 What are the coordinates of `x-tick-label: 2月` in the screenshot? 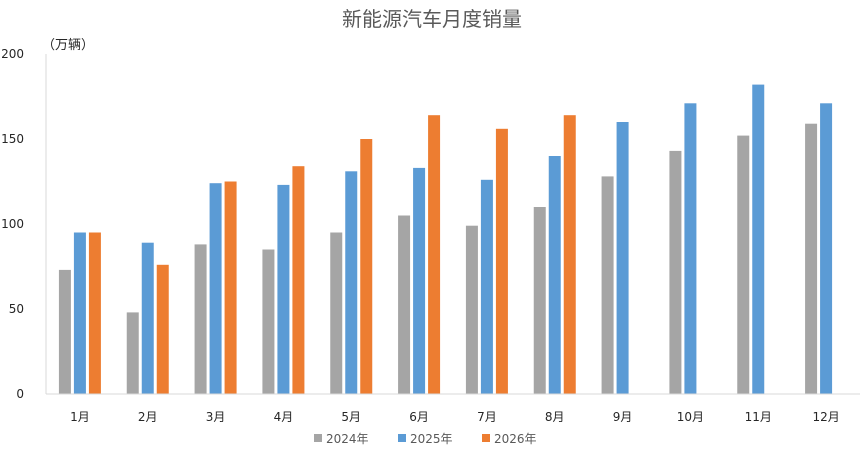 It's located at (148, 417).